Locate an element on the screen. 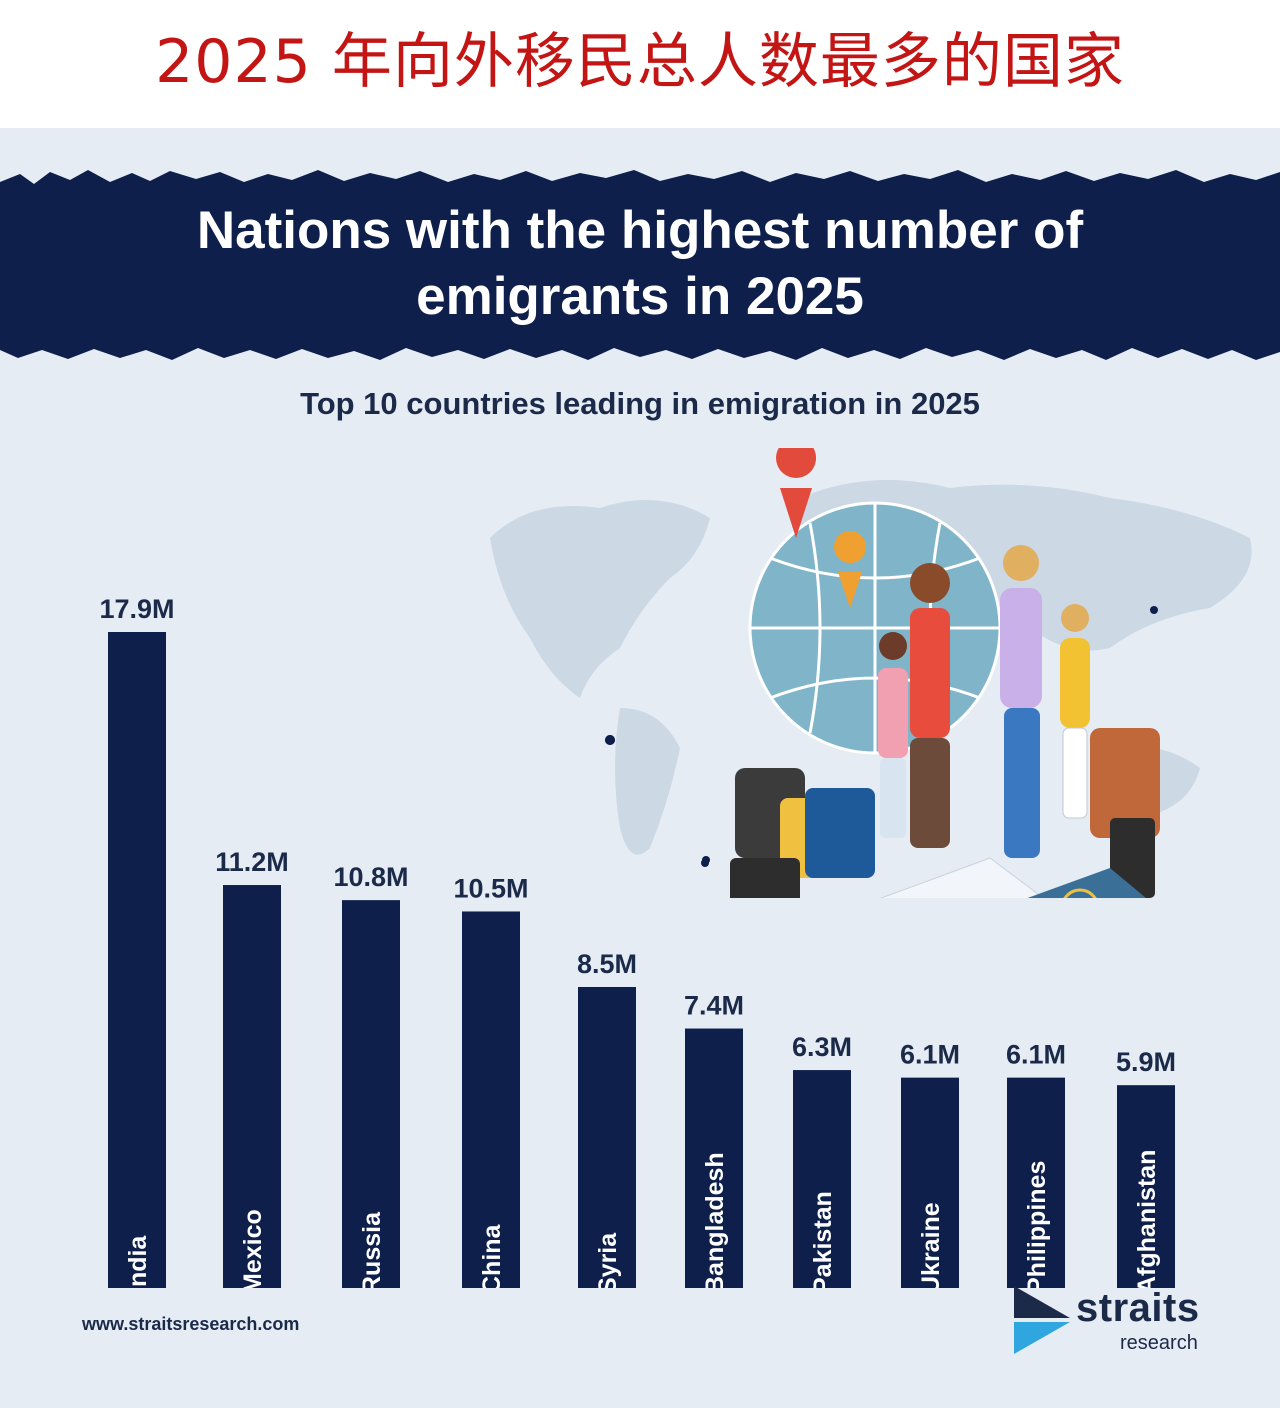 This screenshot has width=1280, height=1408. bar-syria is located at coordinates (607, 1137).